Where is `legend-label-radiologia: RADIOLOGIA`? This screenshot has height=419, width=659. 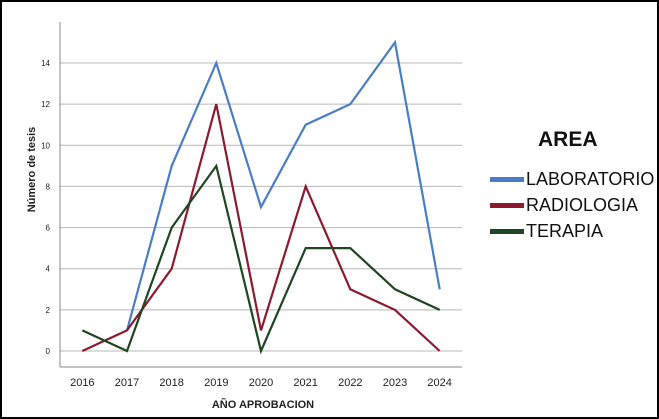
legend-label-radiologia: RADIOLOGIA is located at coordinates (582, 204).